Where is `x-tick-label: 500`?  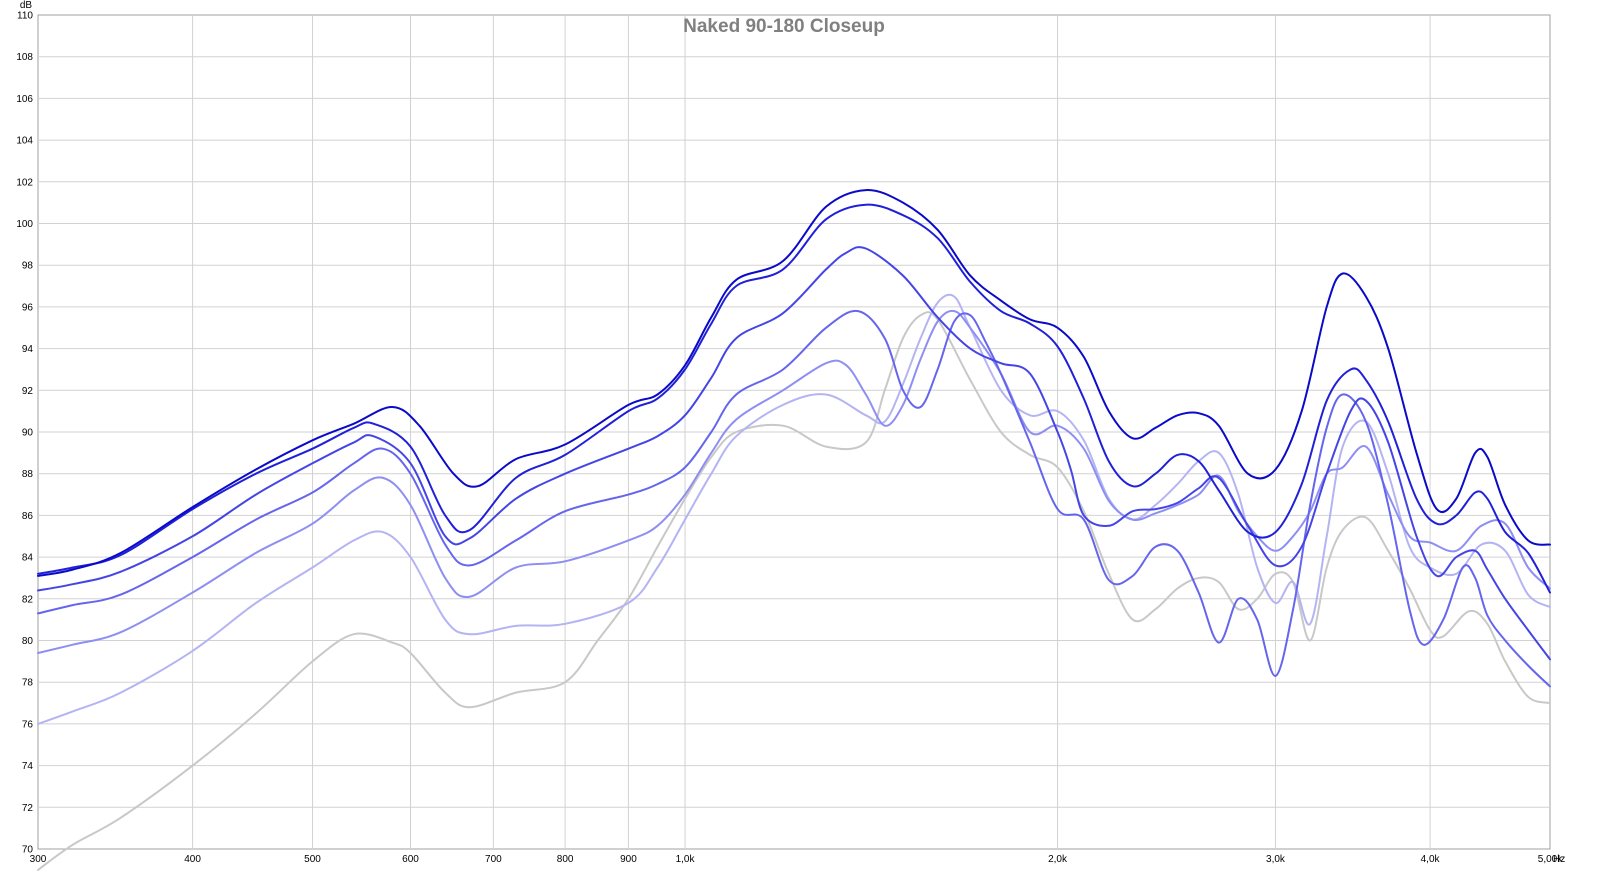
x-tick-label: 500 is located at coordinates (312, 859).